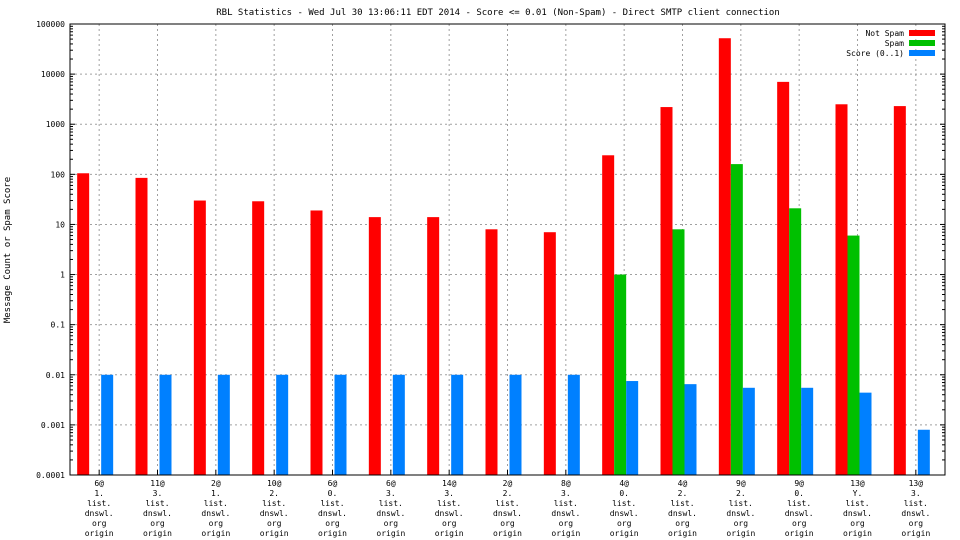 The width and height of the screenshot is (960, 540). Describe the element at coordinates (53, 74) in the screenshot. I see `y-tick-label: 10000` at that location.